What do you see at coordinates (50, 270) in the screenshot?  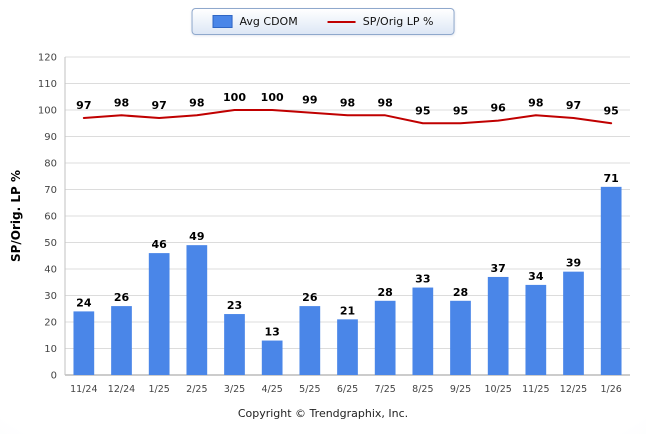 I see `y-tick-label: 40` at bounding box center [50, 270].